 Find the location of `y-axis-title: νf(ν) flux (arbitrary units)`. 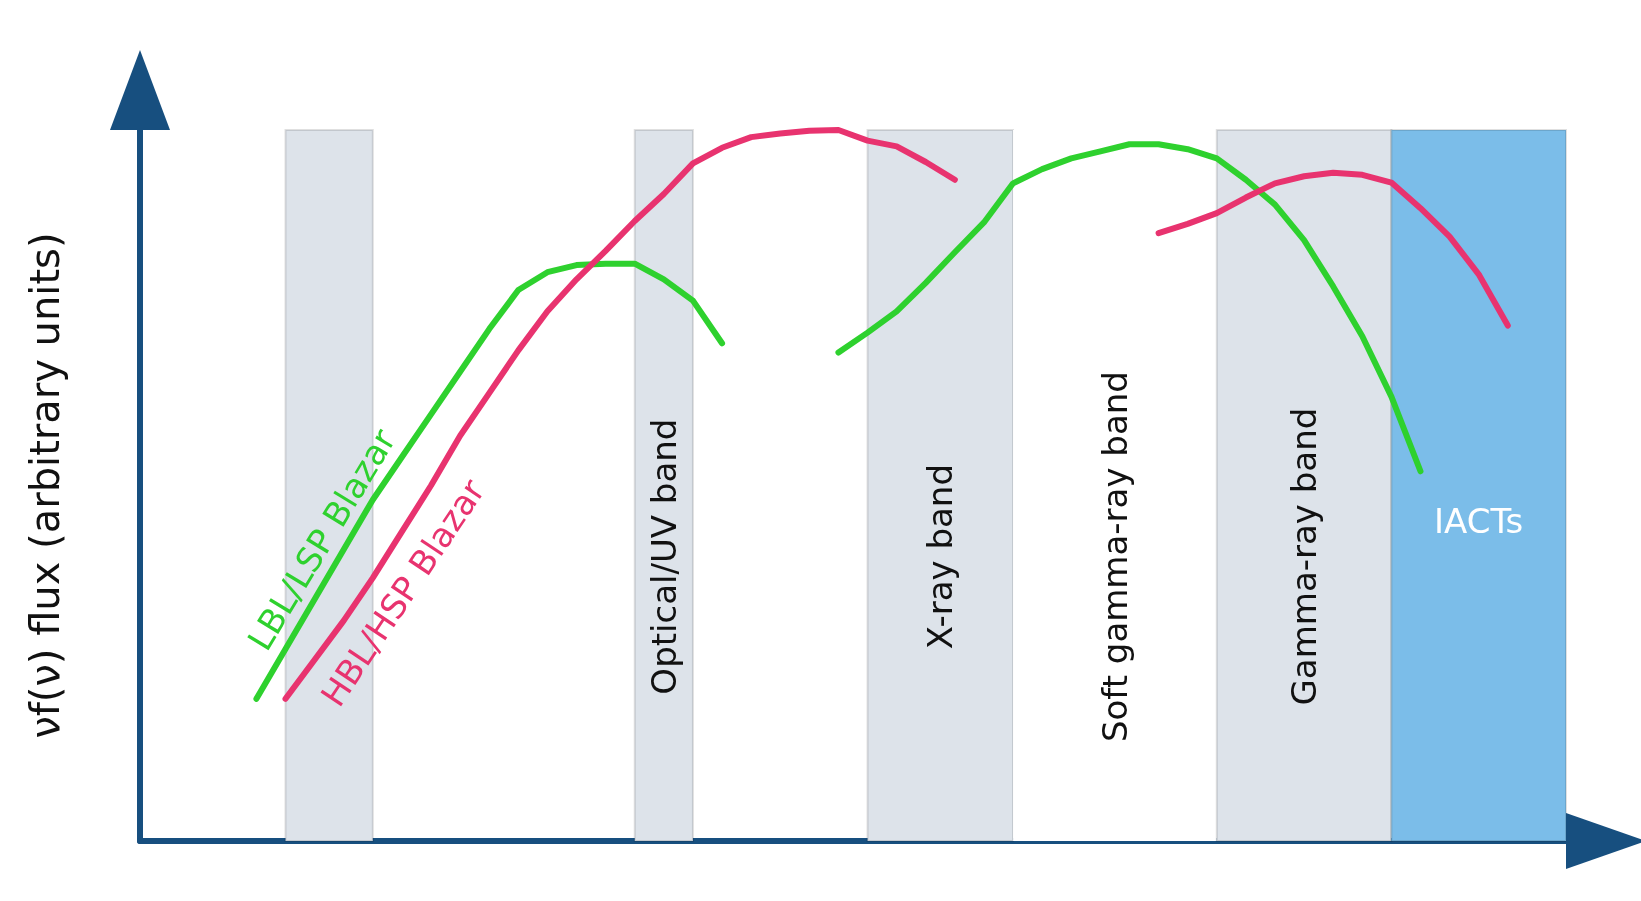

y-axis-title: νf(ν) flux (arbitrary units) is located at coordinates (45, 485).